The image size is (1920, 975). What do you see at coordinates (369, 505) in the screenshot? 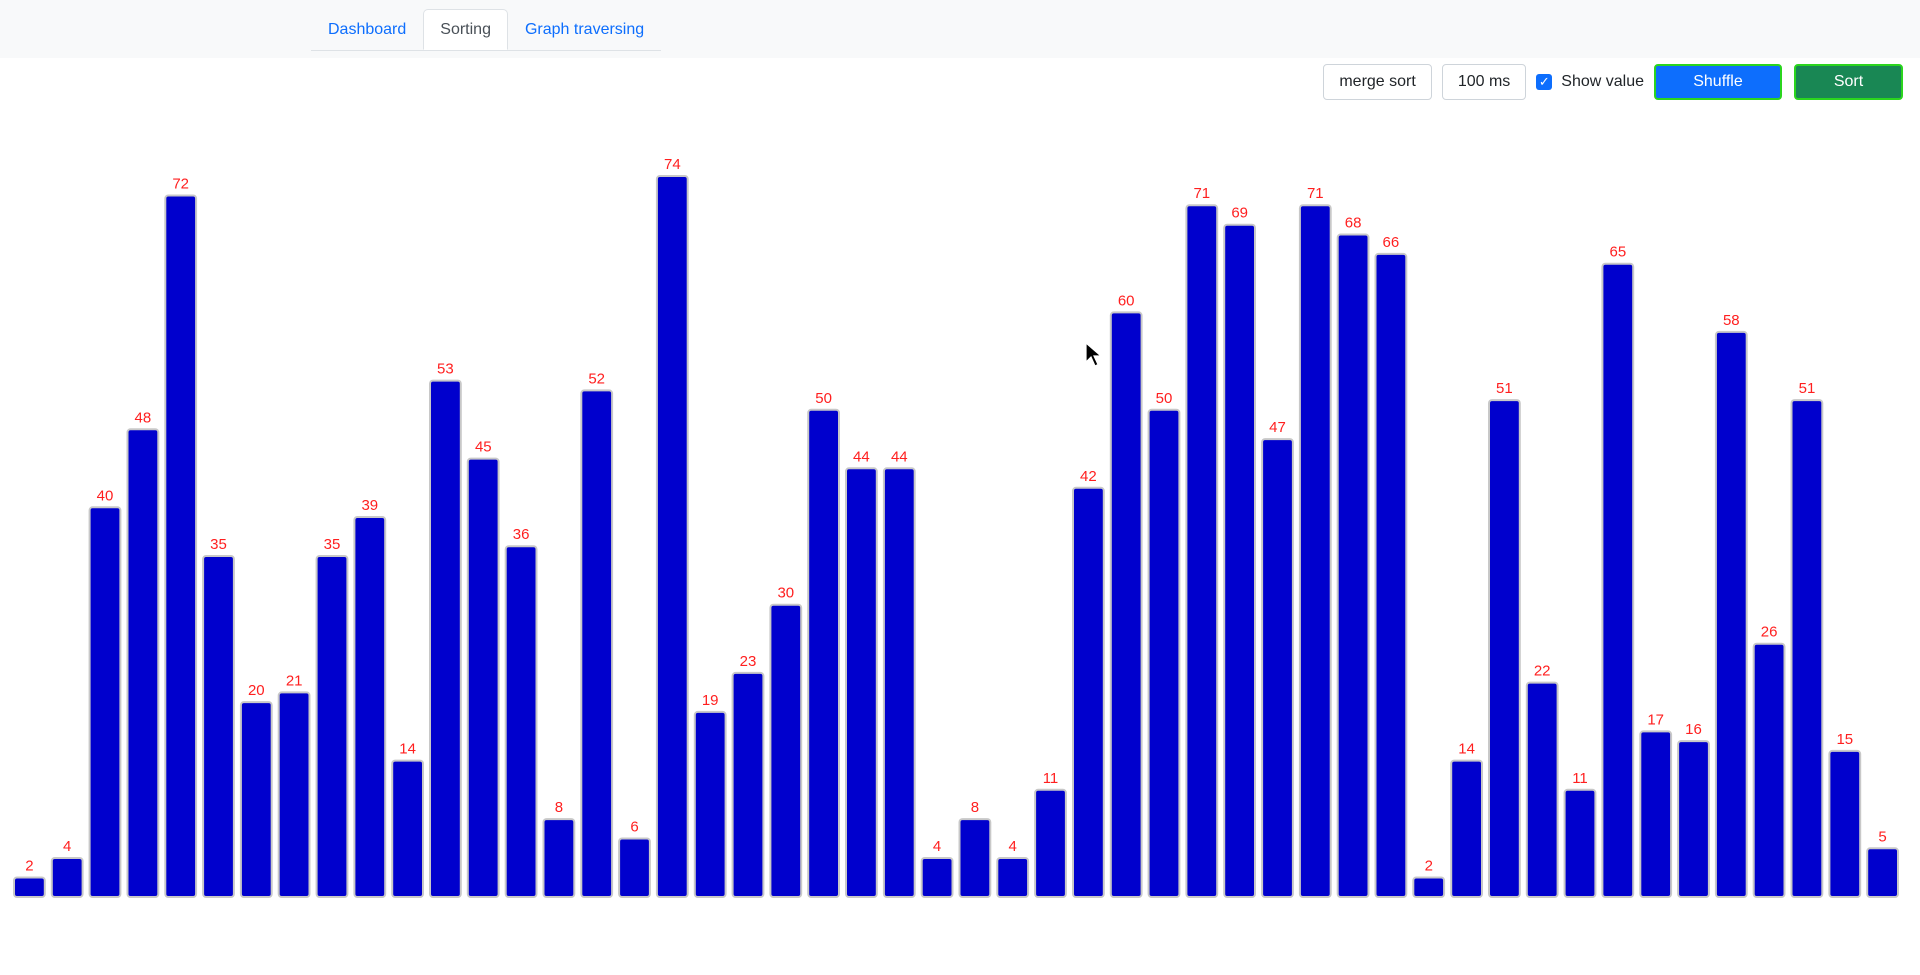
I see `bar-value-label-9: 39` at bounding box center [369, 505].